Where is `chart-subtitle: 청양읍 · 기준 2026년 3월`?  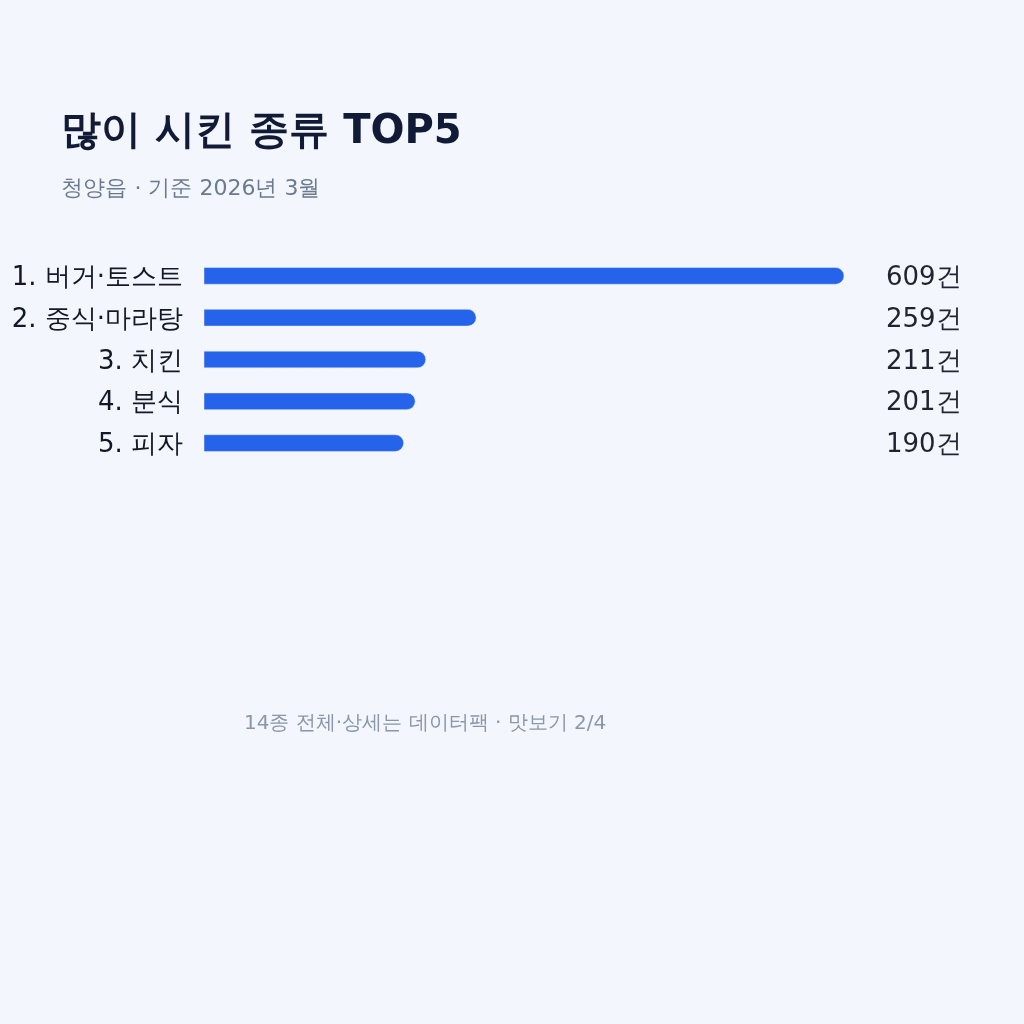 chart-subtitle: 청양읍 · 기준 2026년 3월 is located at coordinates (191, 188).